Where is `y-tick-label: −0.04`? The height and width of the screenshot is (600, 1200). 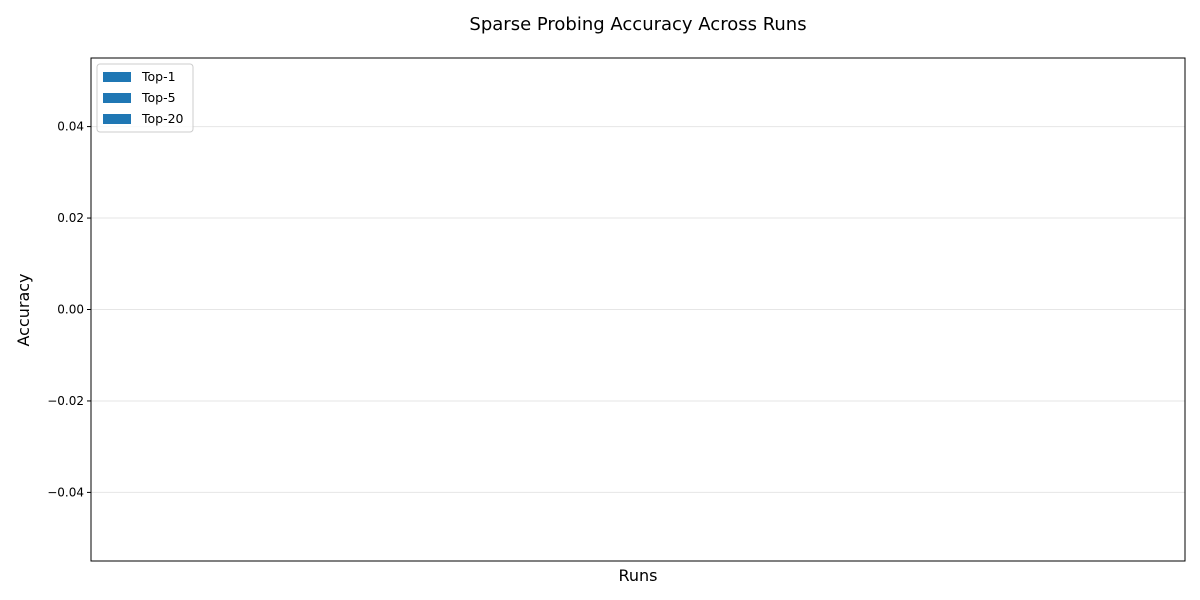 y-tick-label: −0.04 is located at coordinates (65, 492).